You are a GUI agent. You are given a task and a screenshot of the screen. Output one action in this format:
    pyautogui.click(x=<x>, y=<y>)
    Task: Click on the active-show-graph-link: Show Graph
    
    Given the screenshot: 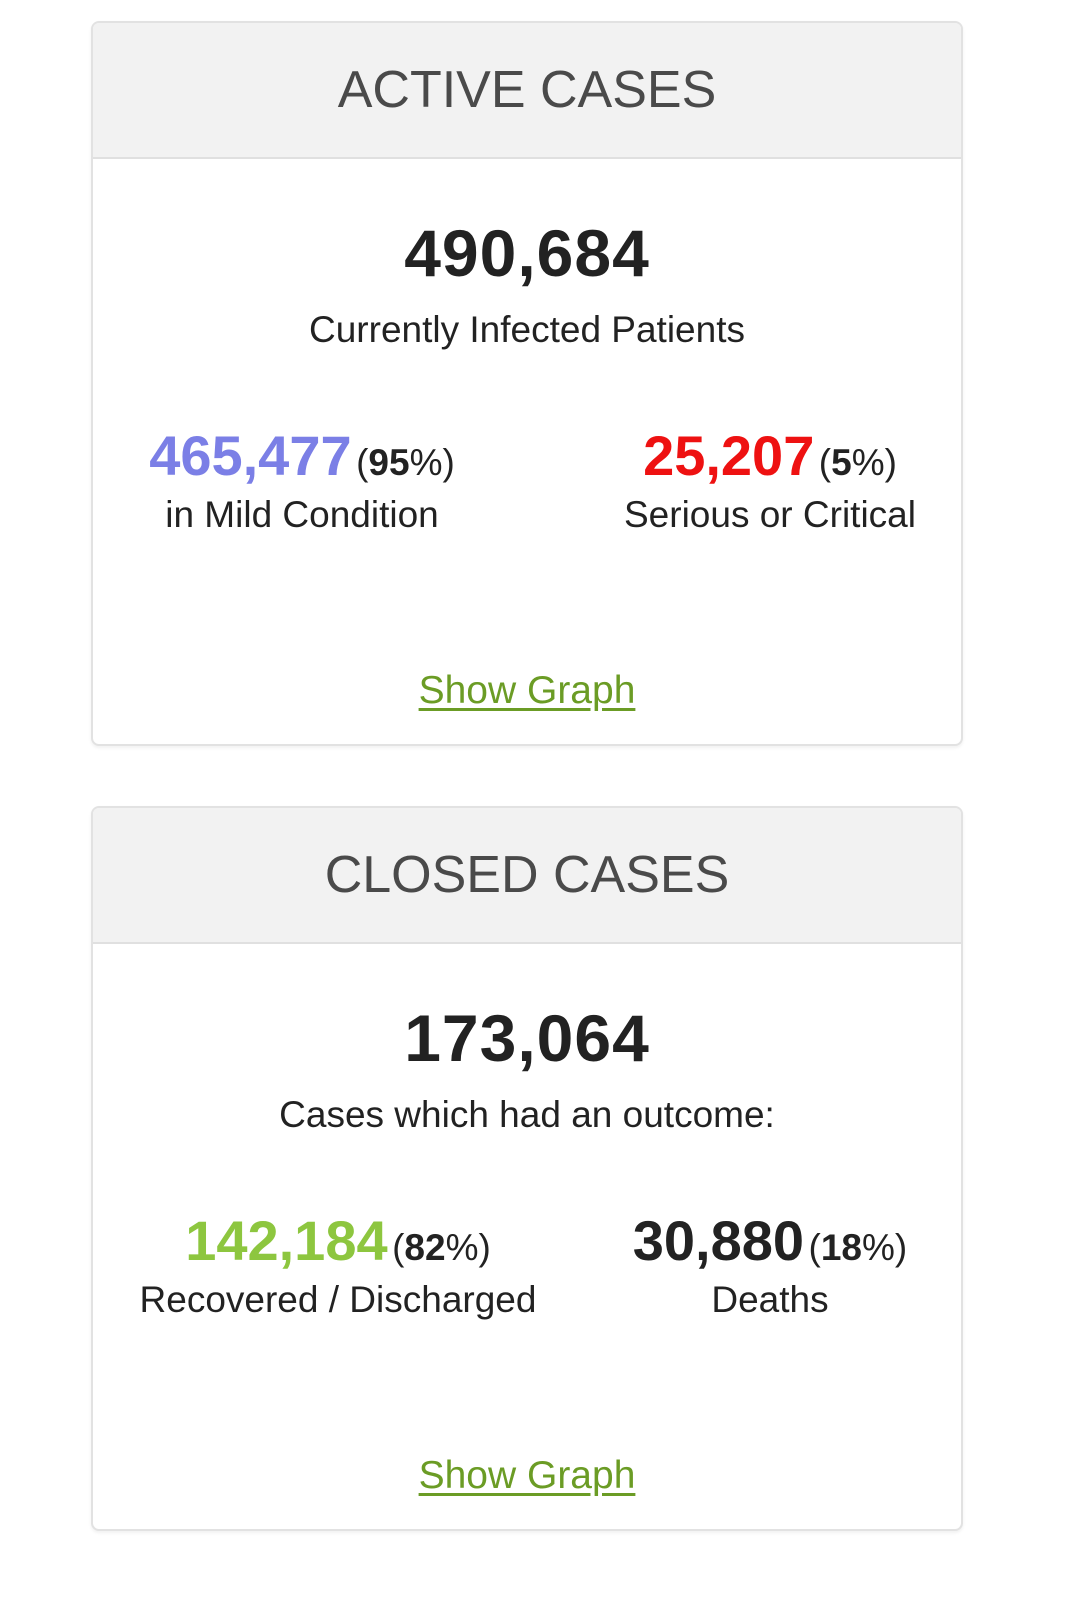 What is the action you would take?
    pyautogui.click(x=527, y=690)
    